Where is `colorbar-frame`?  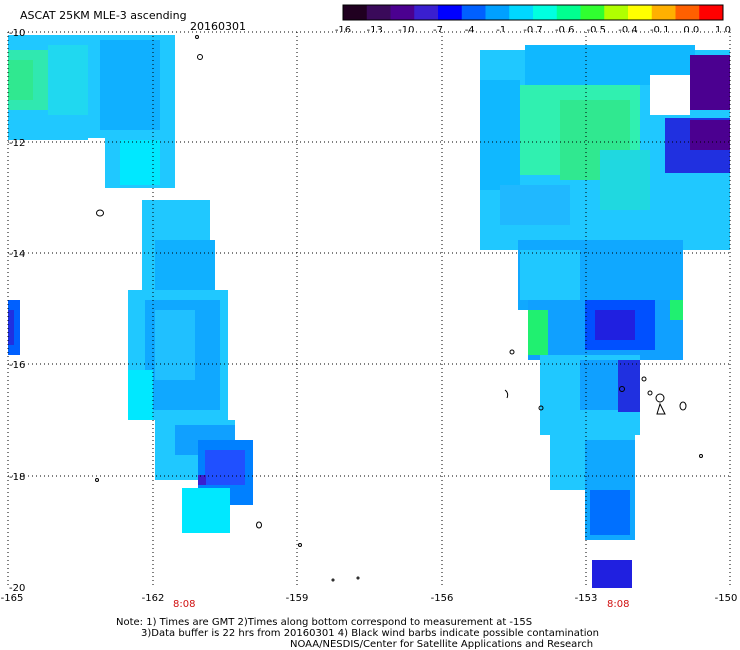
colorbar-frame is located at coordinates (533, 12).